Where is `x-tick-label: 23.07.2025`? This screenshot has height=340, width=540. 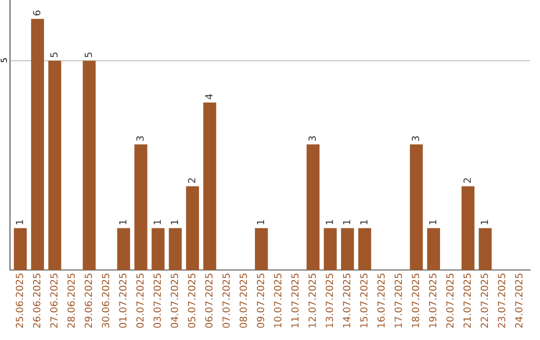 x-tick-label: 23.07.2025 is located at coordinates (502, 301).